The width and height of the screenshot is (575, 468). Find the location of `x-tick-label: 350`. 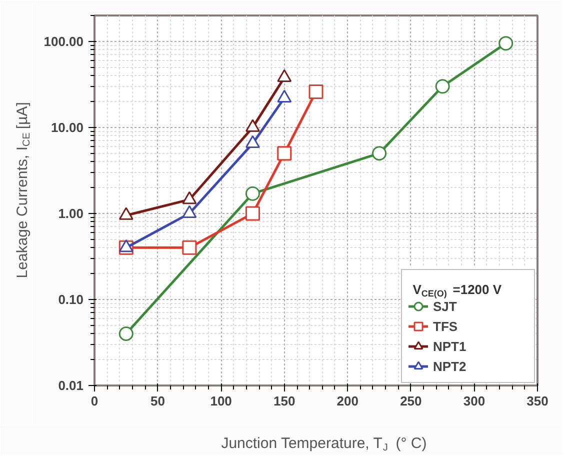

x-tick-label: 350 is located at coordinates (537, 401).